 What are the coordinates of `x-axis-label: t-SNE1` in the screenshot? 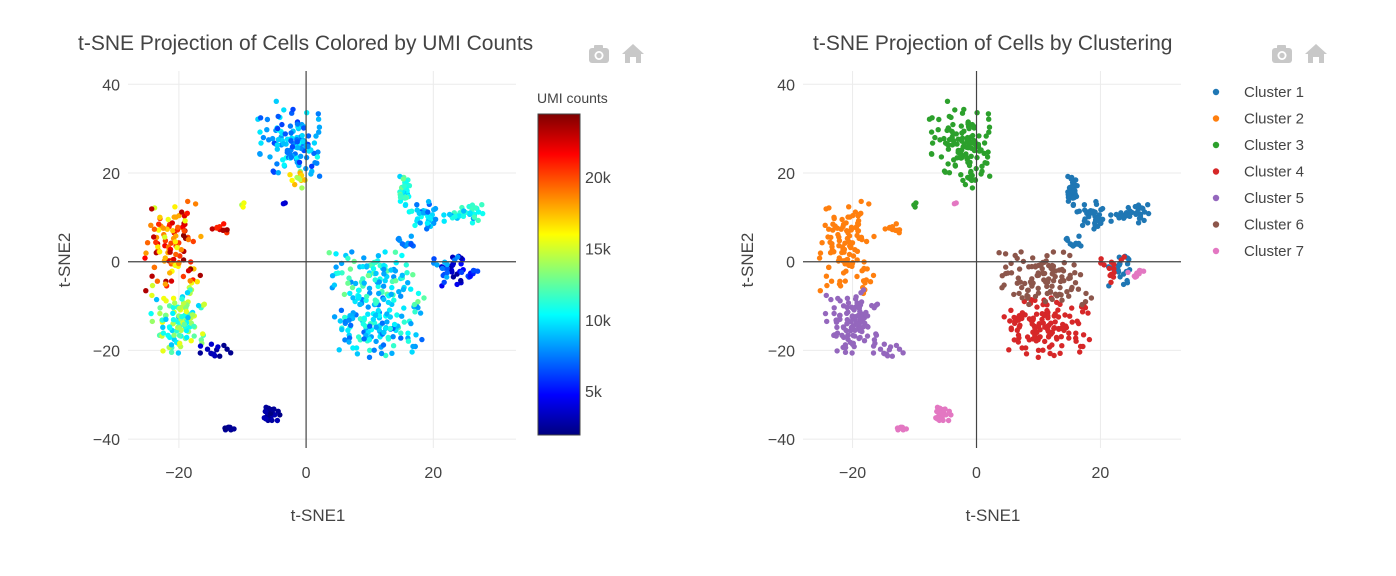 It's located at (993, 515).